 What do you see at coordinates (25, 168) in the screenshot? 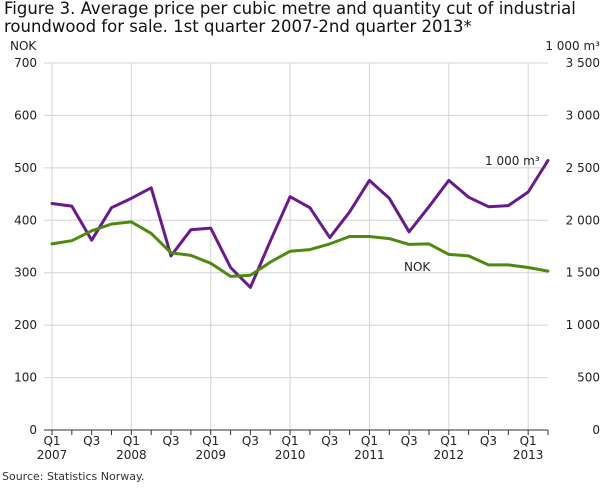
I see `left-tick-label: 500` at bounding box center [25, 168].